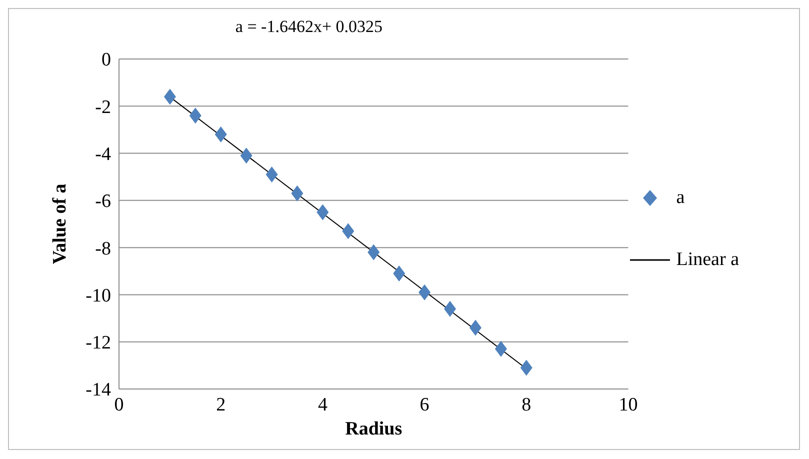  What do you see at coordinates (323, 405) in the screenshot?
I see `x-tick-label: 4` at bounding box center [323, 405].